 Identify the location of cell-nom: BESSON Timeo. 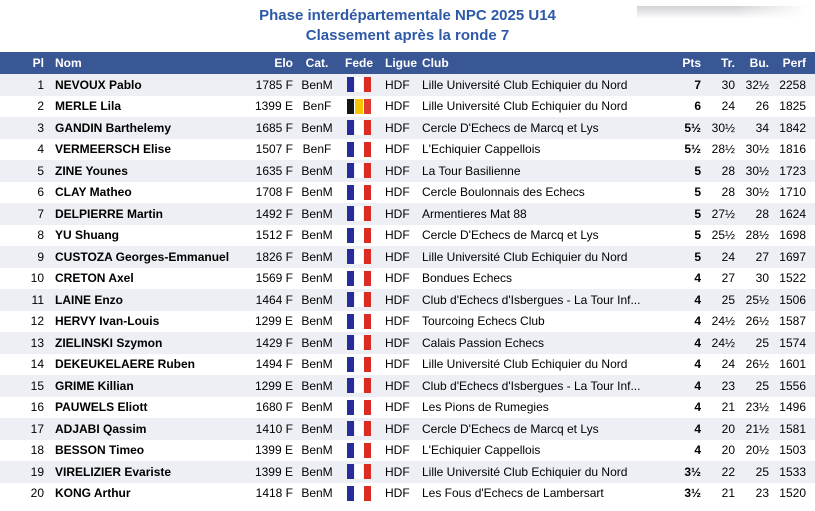
(140, 450).